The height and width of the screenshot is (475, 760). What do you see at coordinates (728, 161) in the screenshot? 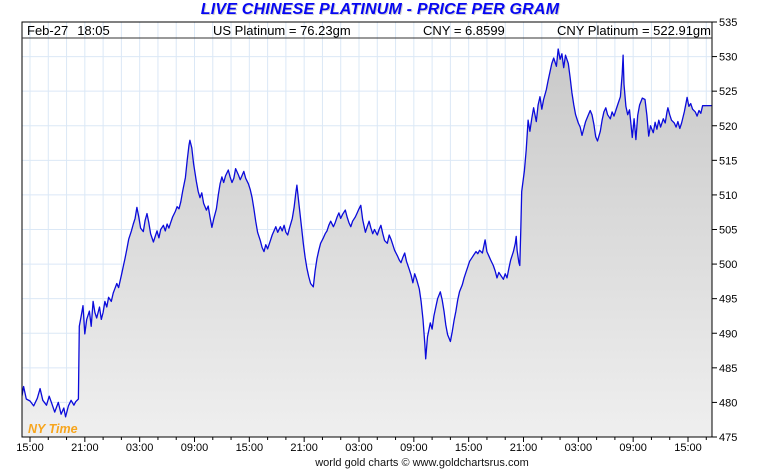
I see `y-tick-label: 515` at bounding box center [728, 161].